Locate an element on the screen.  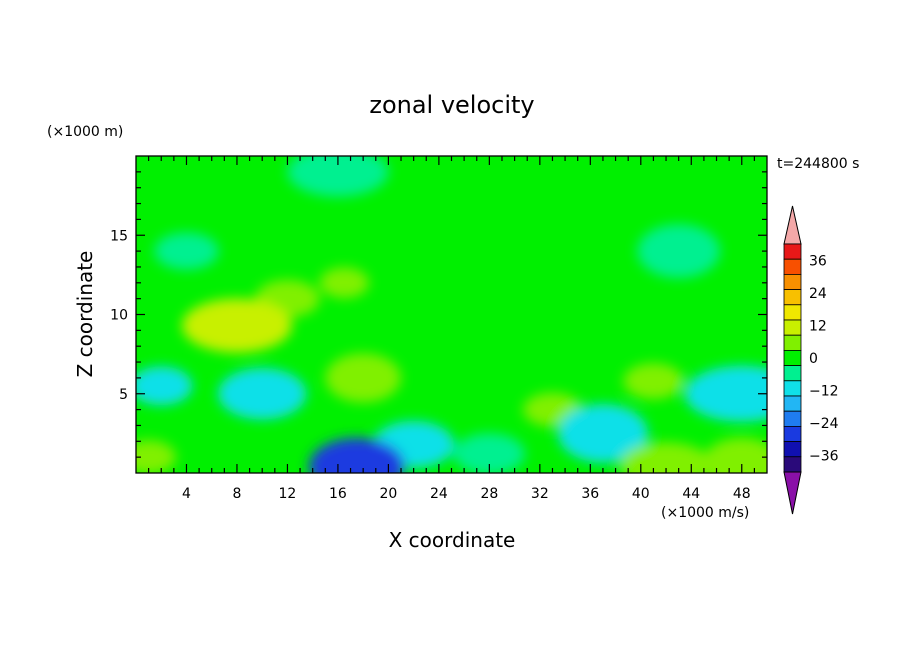
x-tick-label: 44 is located at coordinates (691, 494).